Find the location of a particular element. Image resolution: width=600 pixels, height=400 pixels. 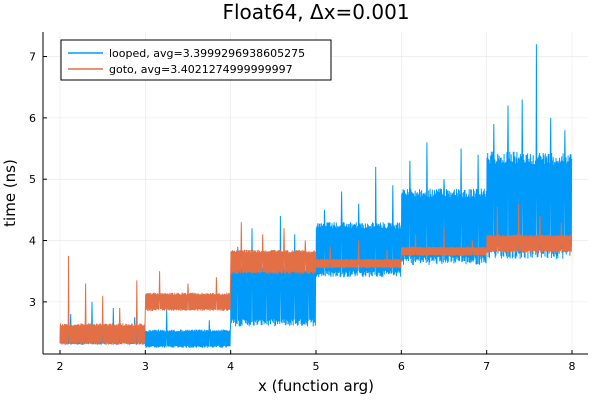

x-tick-label: 7 is located at coordinates (486, 366).